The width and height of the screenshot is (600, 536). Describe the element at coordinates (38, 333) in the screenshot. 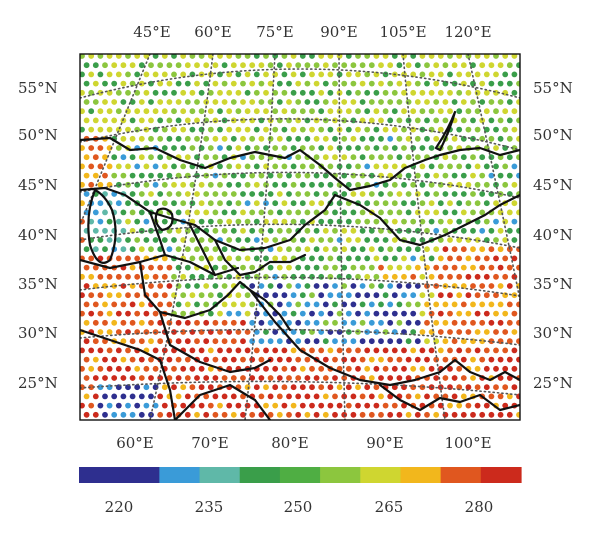

I see `left-lat-label: 30°N` at that location.